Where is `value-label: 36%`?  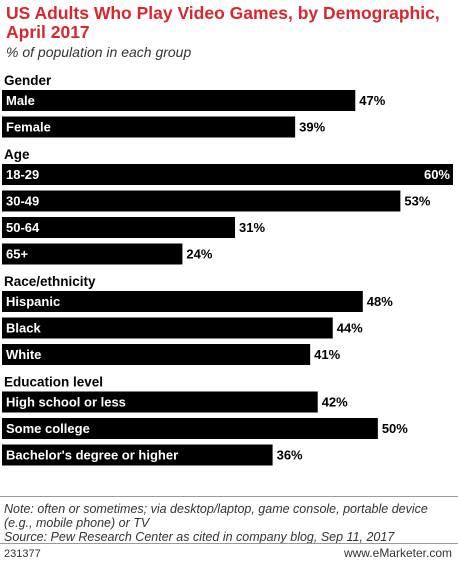
value-label: 36% is located at coordinates (290, 455).